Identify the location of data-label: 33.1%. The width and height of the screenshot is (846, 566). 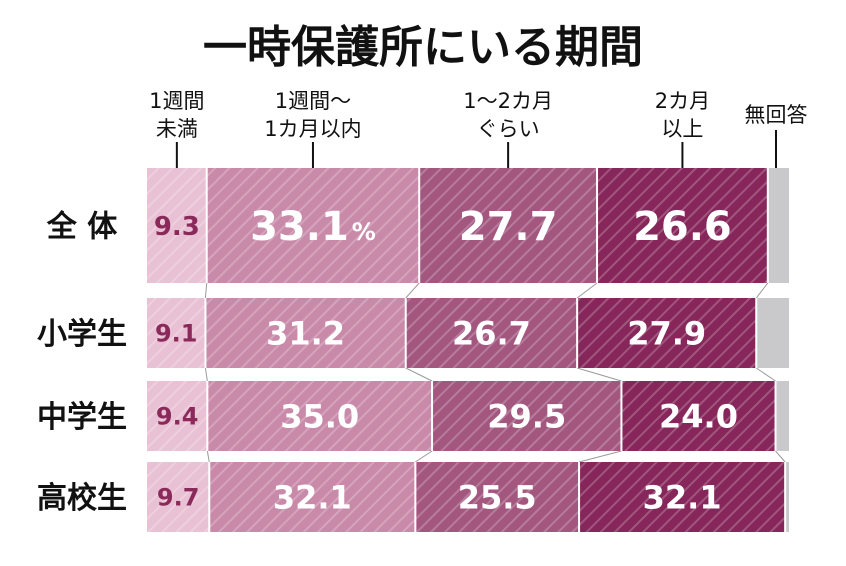
(313, 227).